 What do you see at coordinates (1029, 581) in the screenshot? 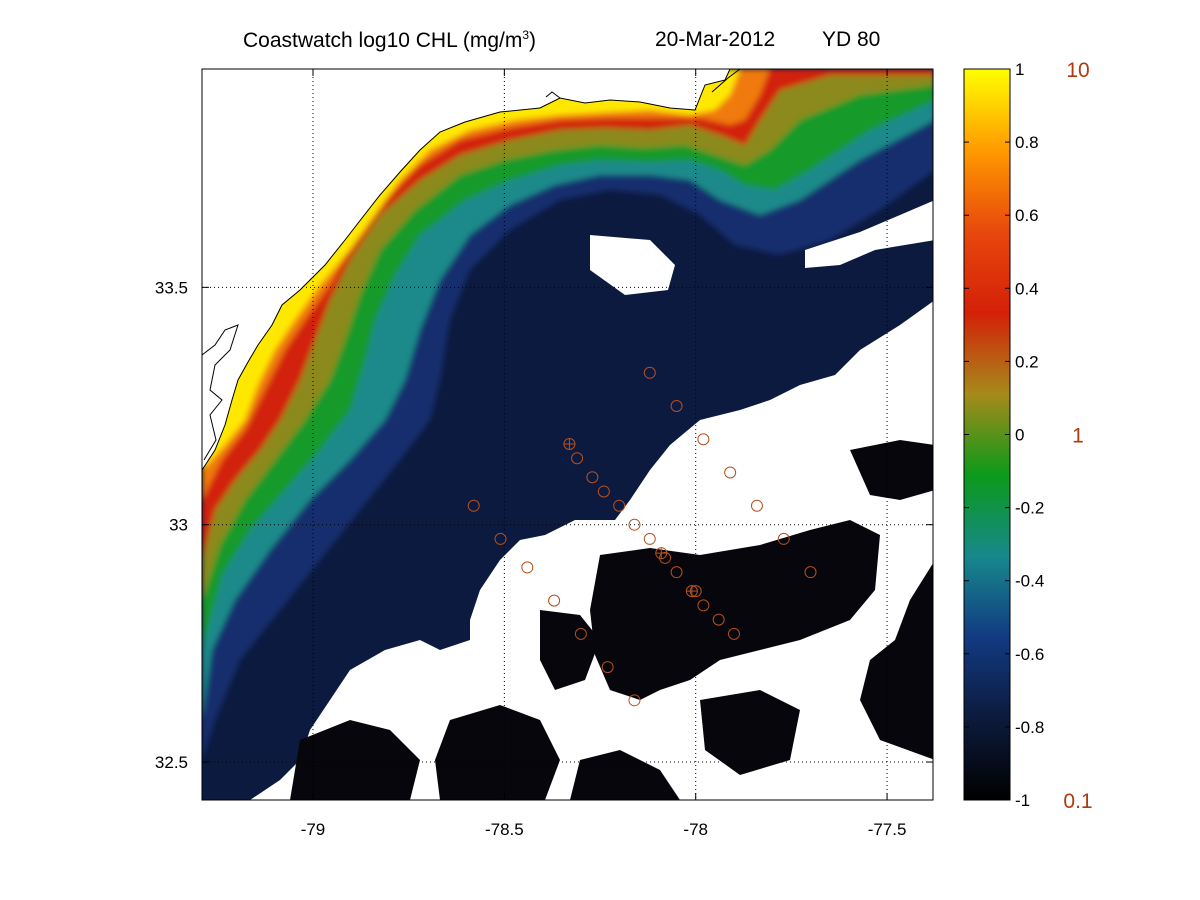
I see `colorbar-tick-label: -0.4` at bounding box center [1029, 581].